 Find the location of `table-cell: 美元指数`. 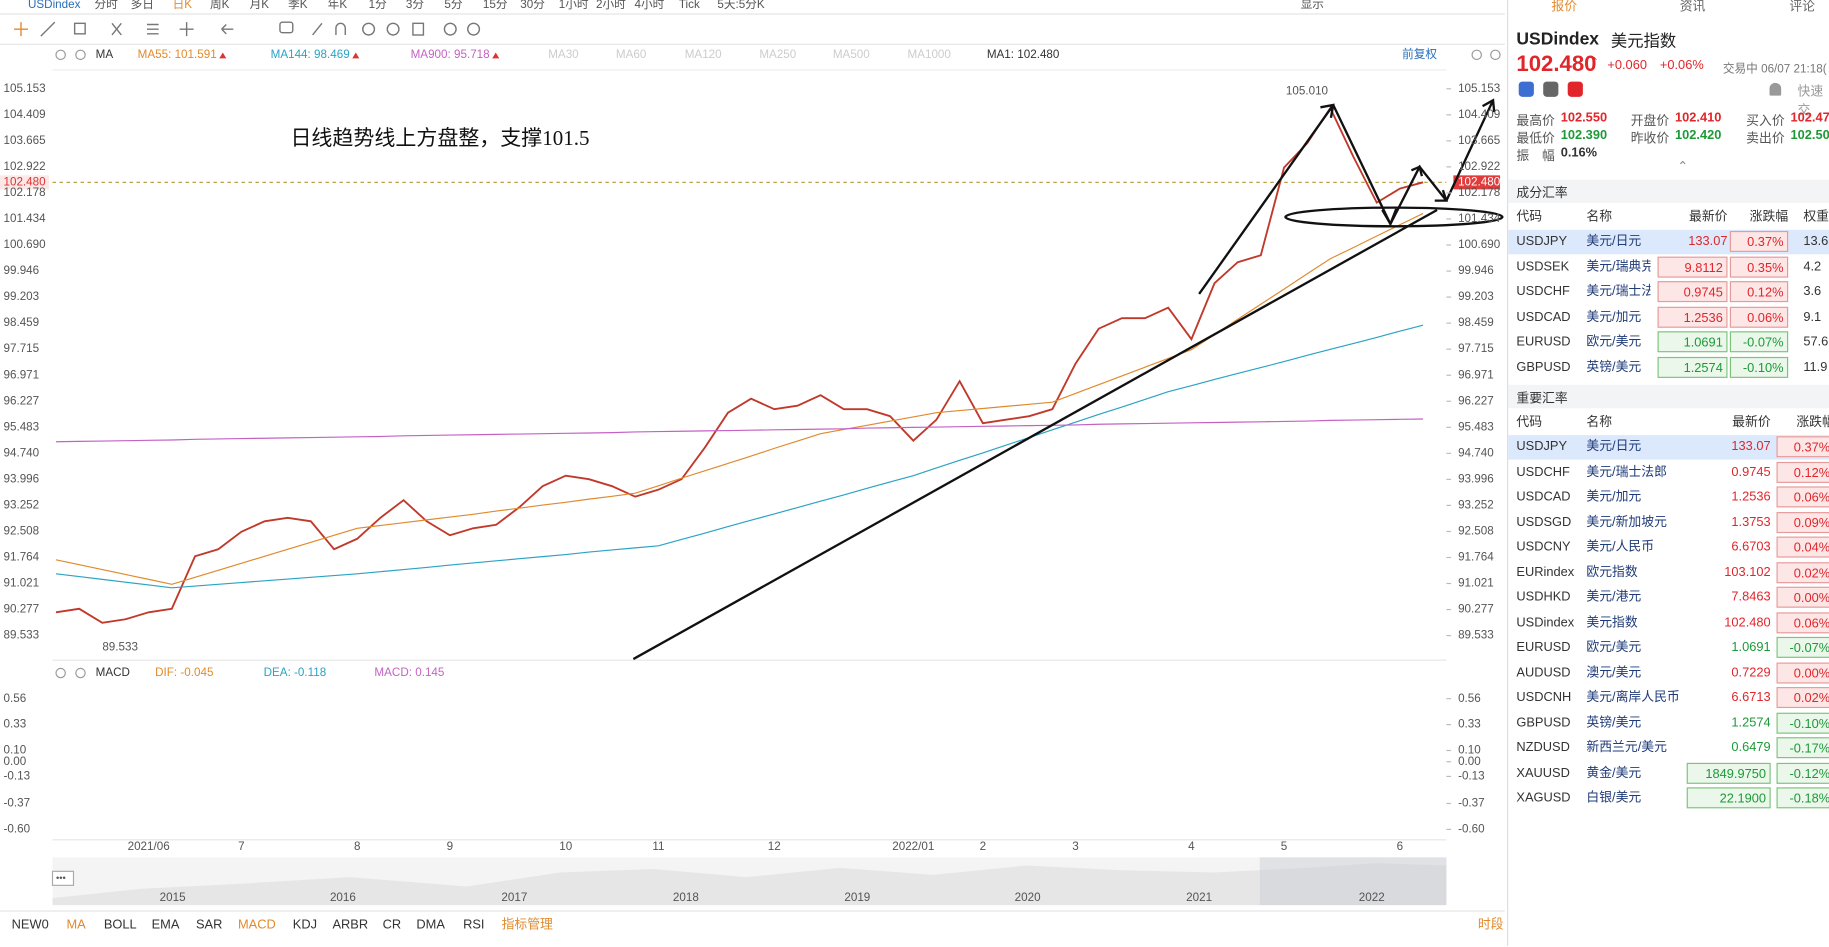

table-cell: 美元指数 is located at coordinates (1612, 622).